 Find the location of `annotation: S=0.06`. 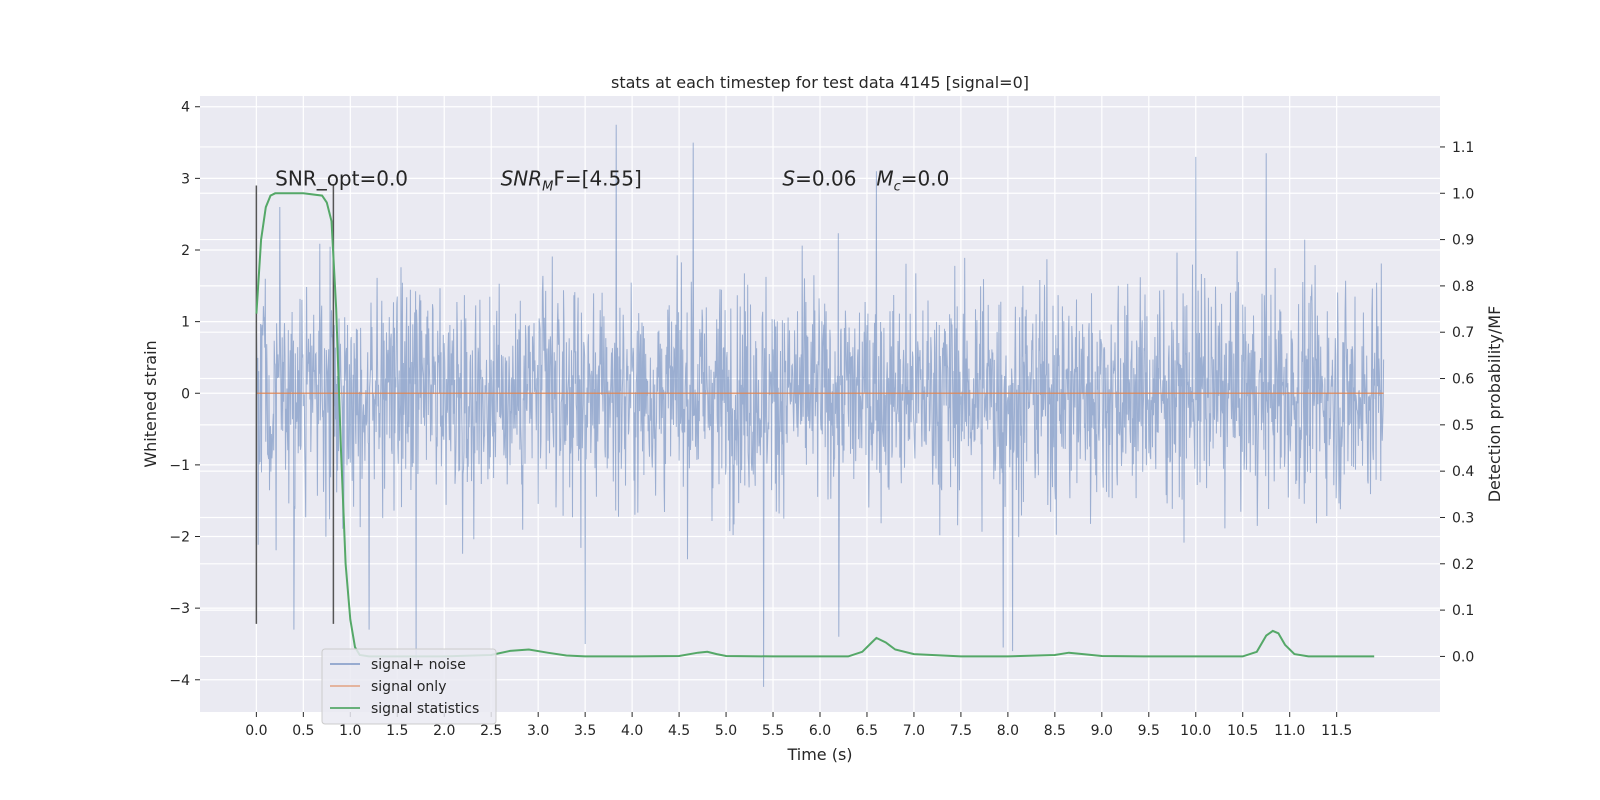

annotation: S=0.06 is located at coordinates (819, 178).